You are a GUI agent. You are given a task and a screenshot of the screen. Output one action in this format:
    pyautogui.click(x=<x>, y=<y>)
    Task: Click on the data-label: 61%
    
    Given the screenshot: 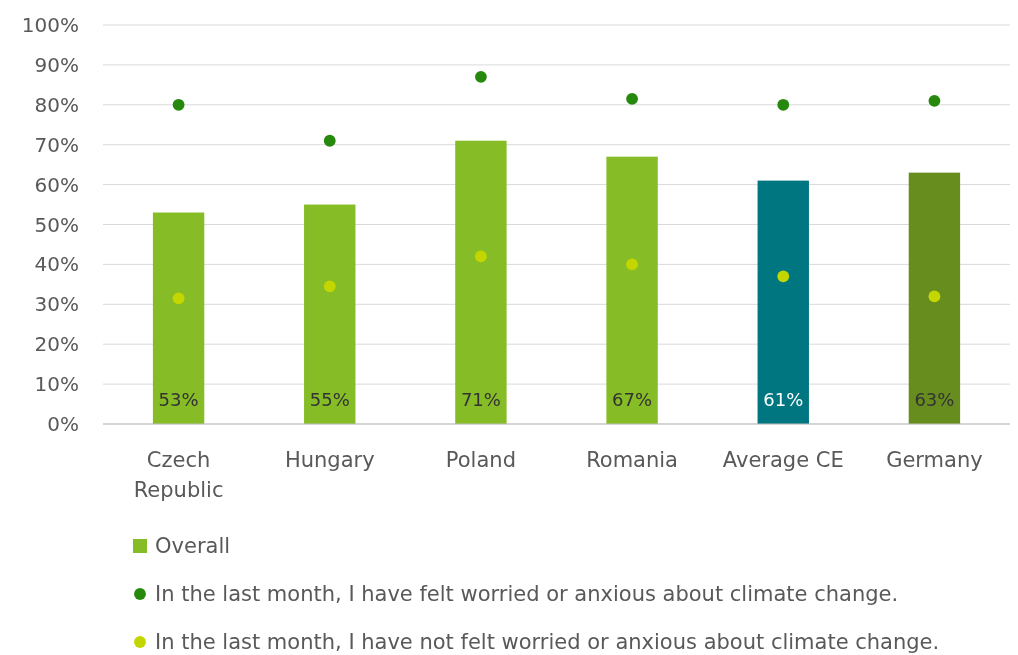 What is the action you would take?
    pyautogui.click(x=783, y=399)
    